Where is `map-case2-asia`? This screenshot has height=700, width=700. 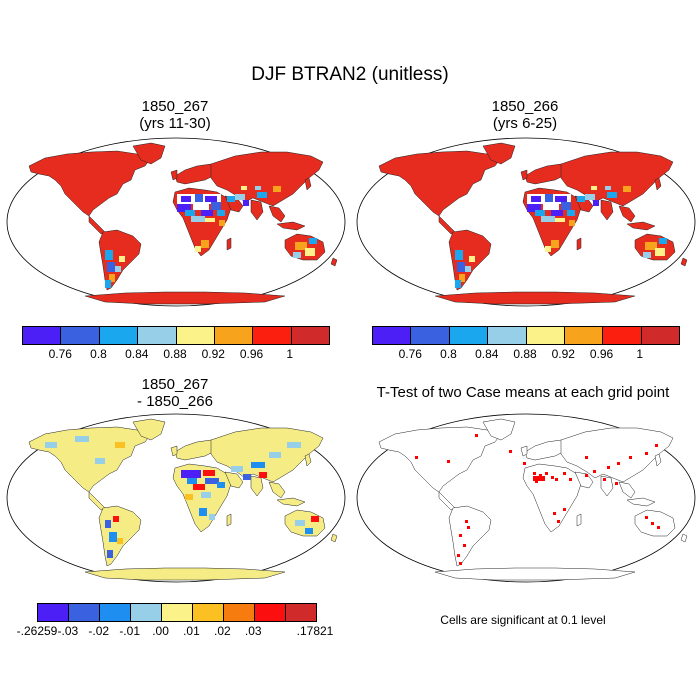 map-case2-asia is located at coordinates (617, 179).